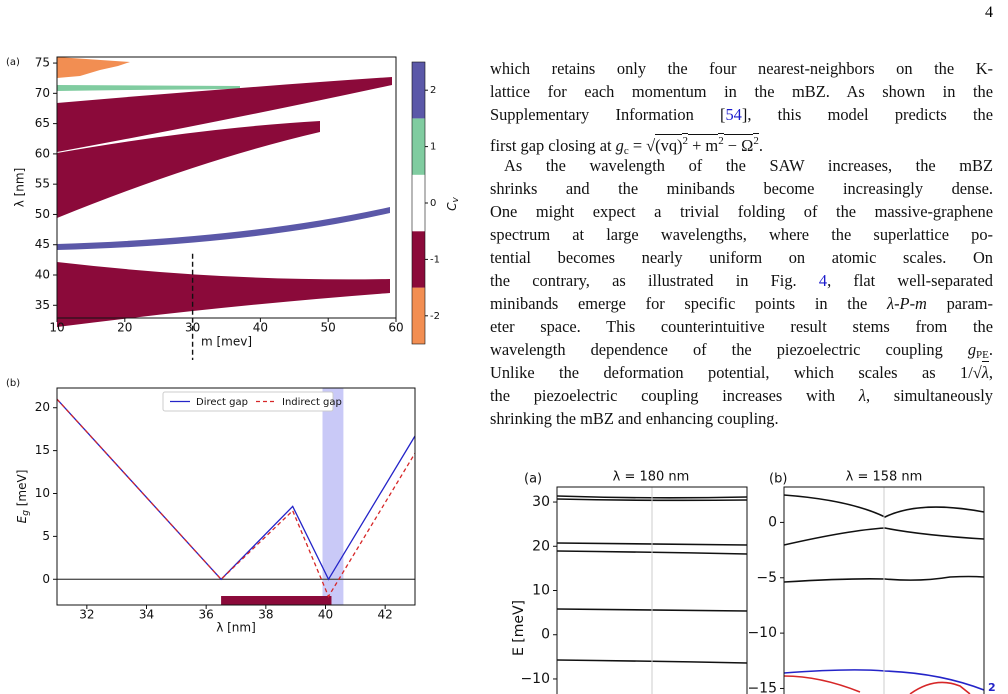  Describe the element at coordinates (733, 114) in the screenshot. I see `reference-link: 54` at that location.